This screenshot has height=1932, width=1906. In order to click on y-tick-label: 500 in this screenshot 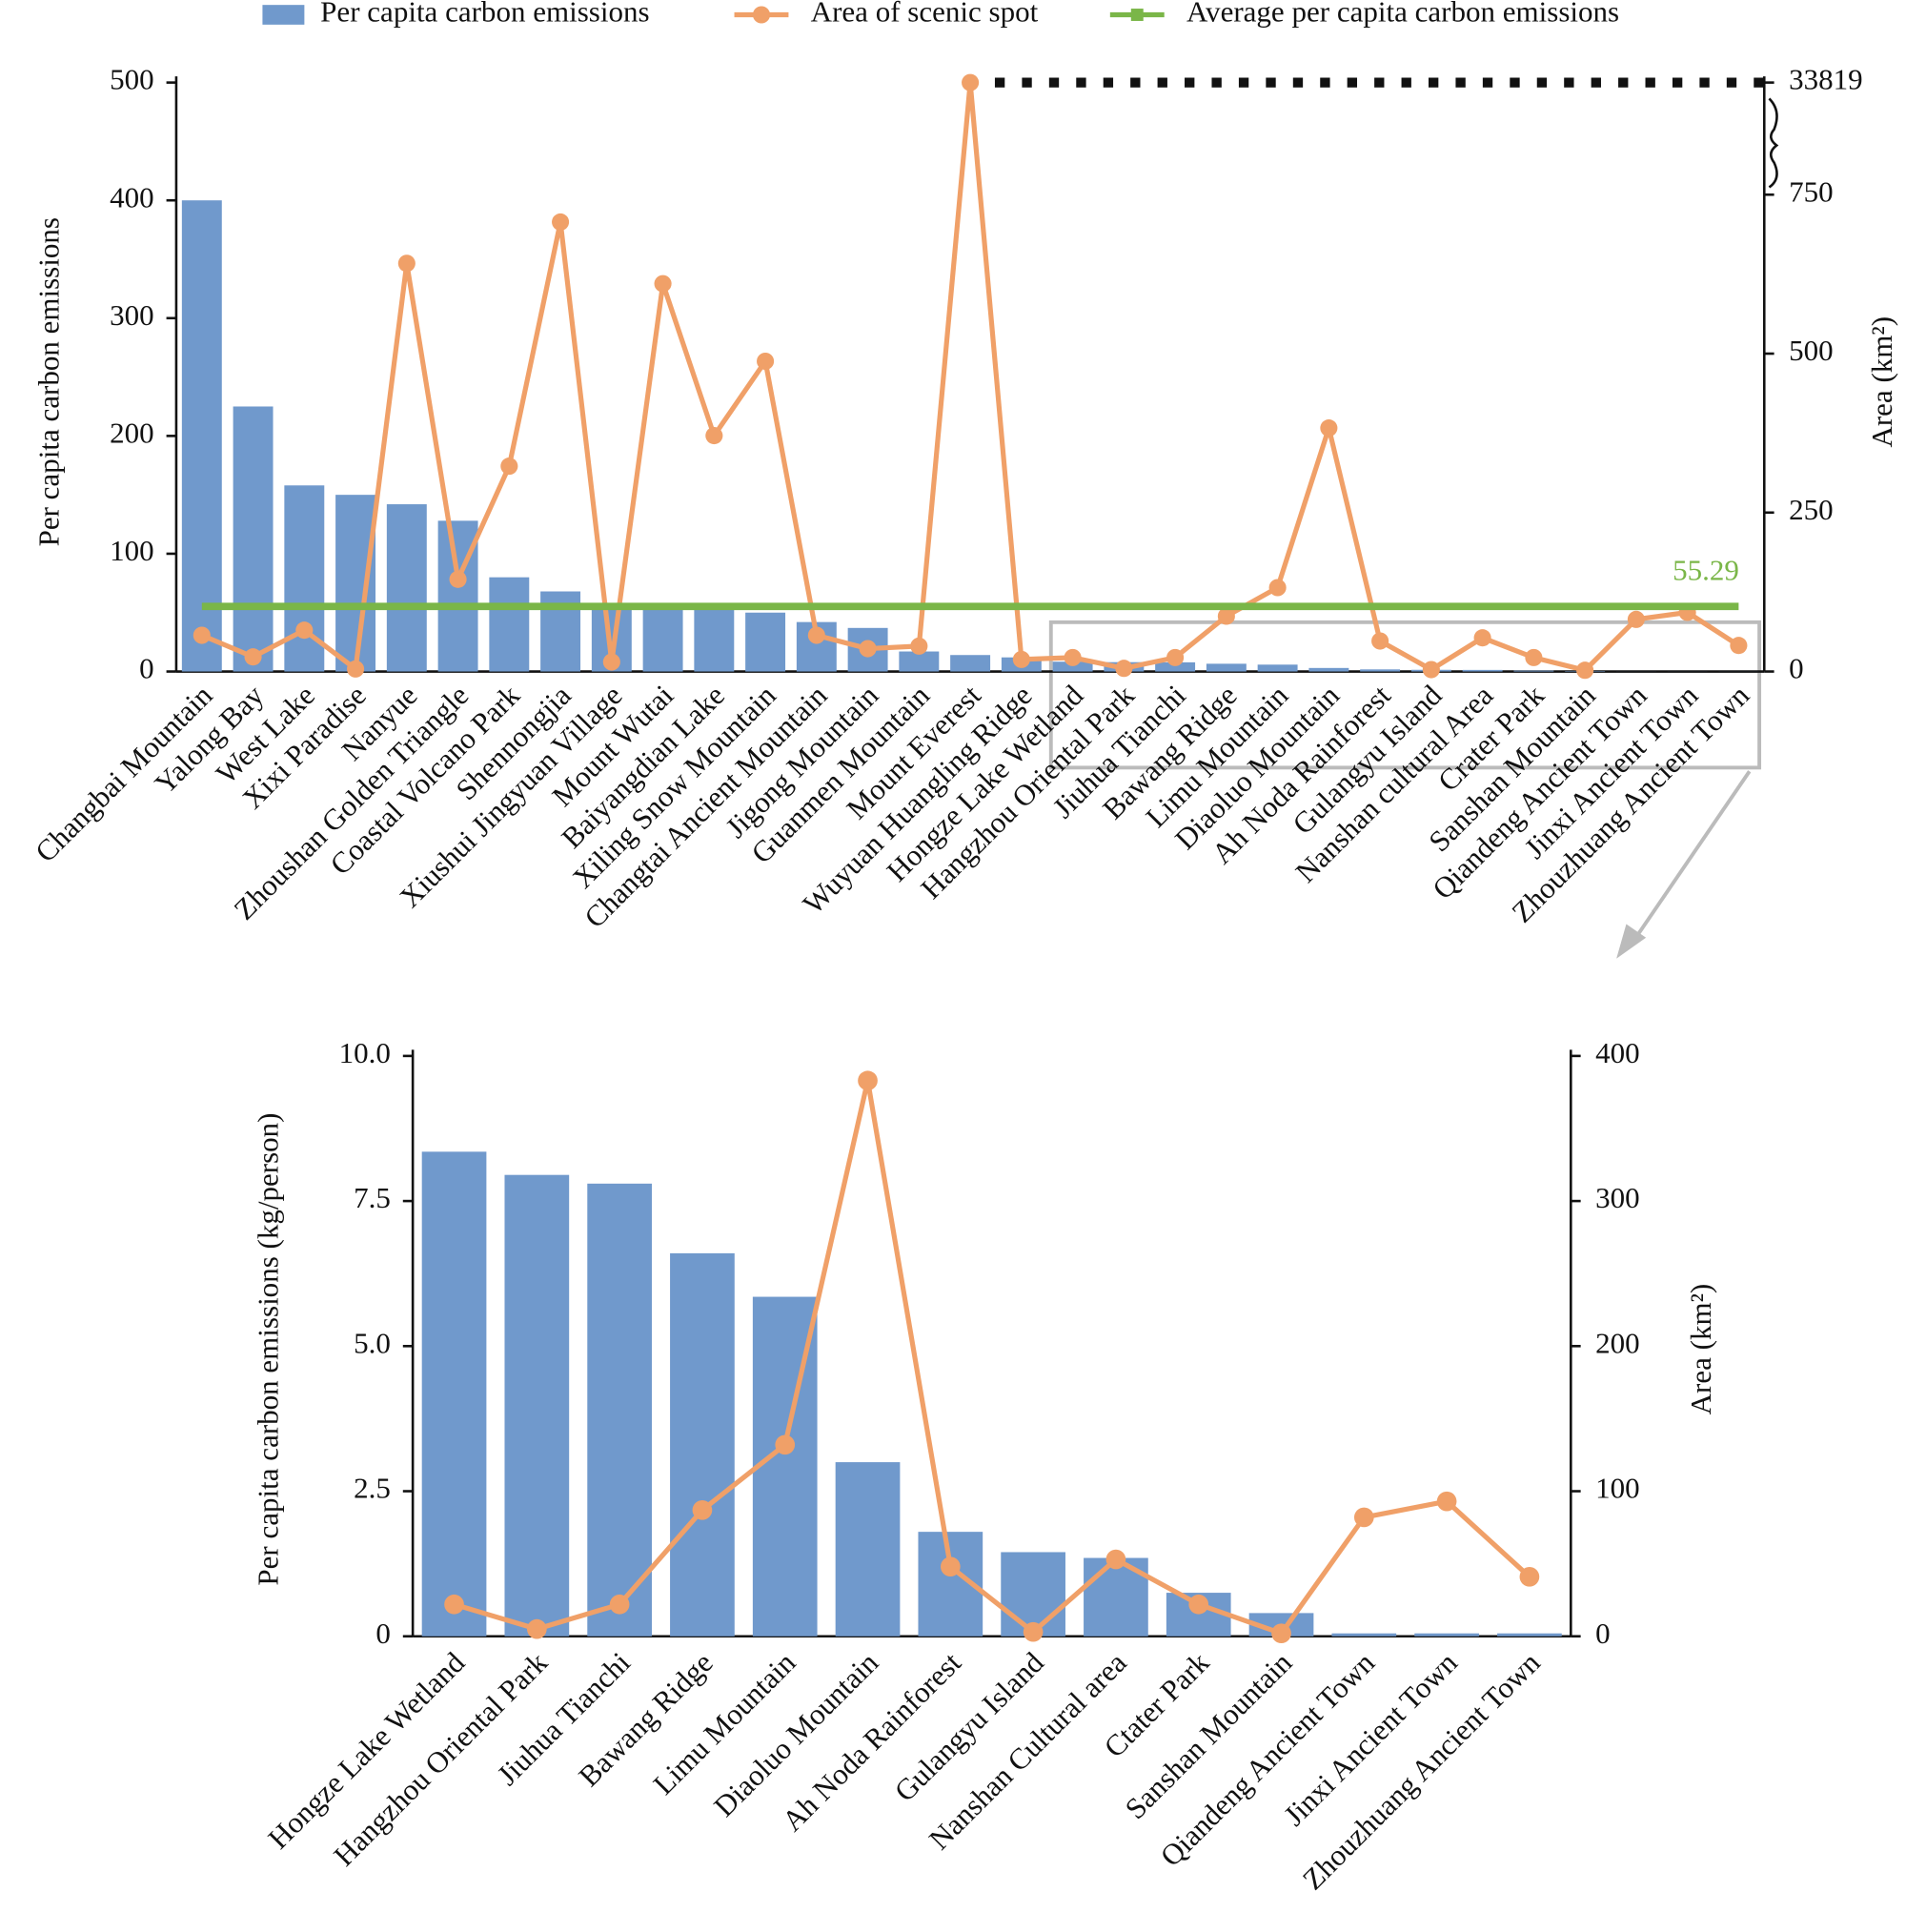, I will do `click(132, 79)`.